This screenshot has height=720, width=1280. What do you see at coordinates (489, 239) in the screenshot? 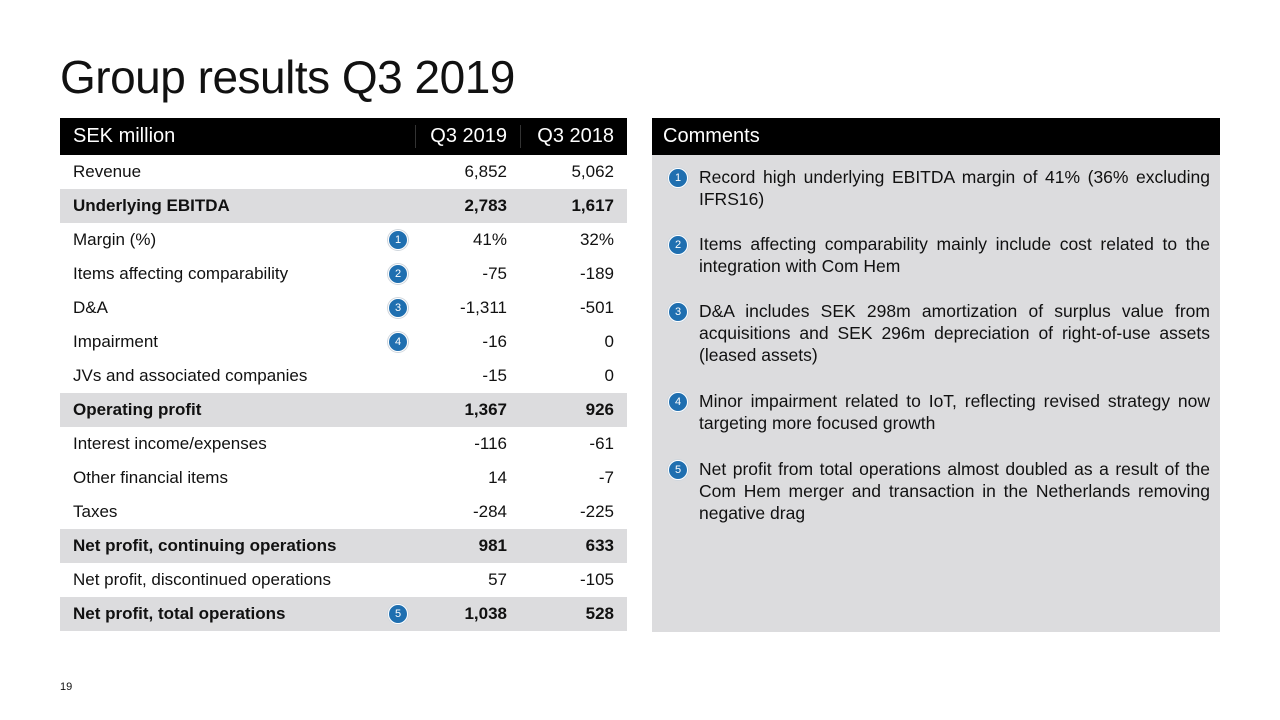
I see `value-q3-2019: 41%` at bounding box center [489, 239].